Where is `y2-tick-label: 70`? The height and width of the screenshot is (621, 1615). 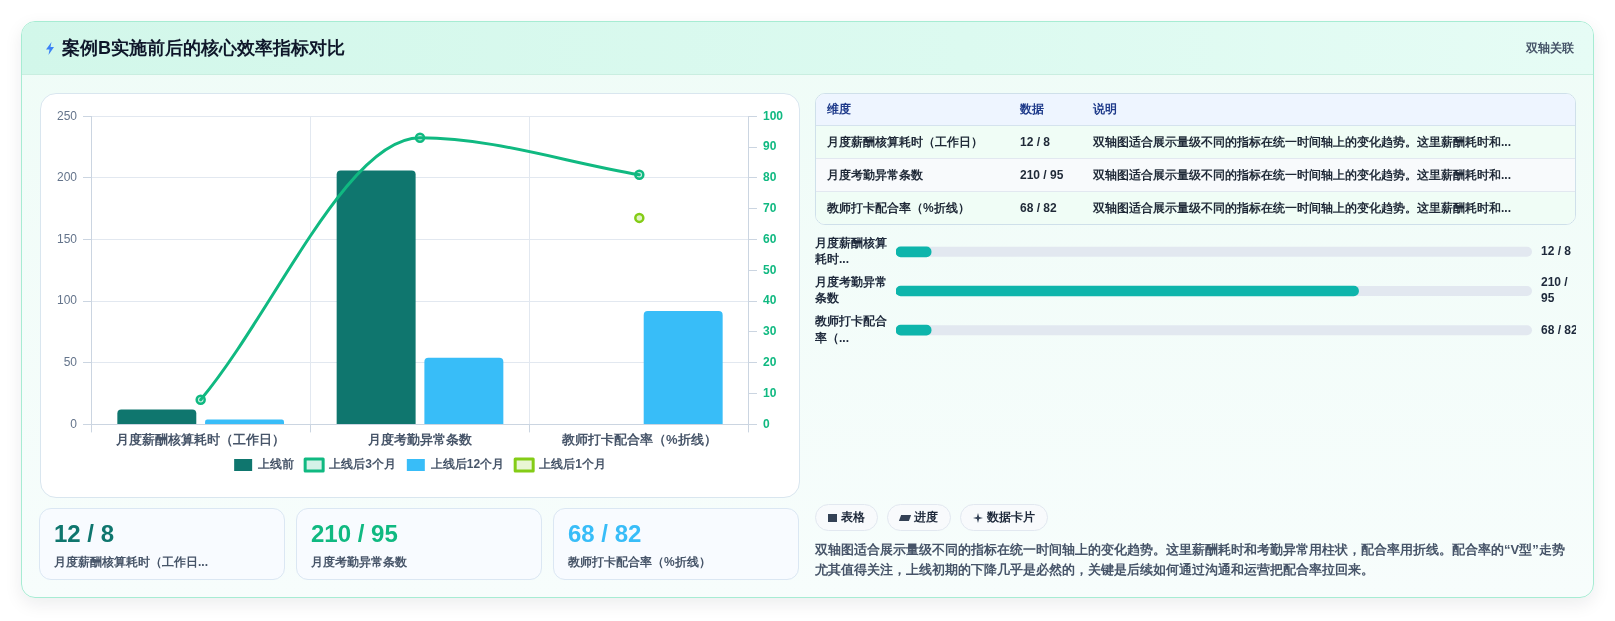
y2-tick-label: 70 is located at coordinates (769, 207).